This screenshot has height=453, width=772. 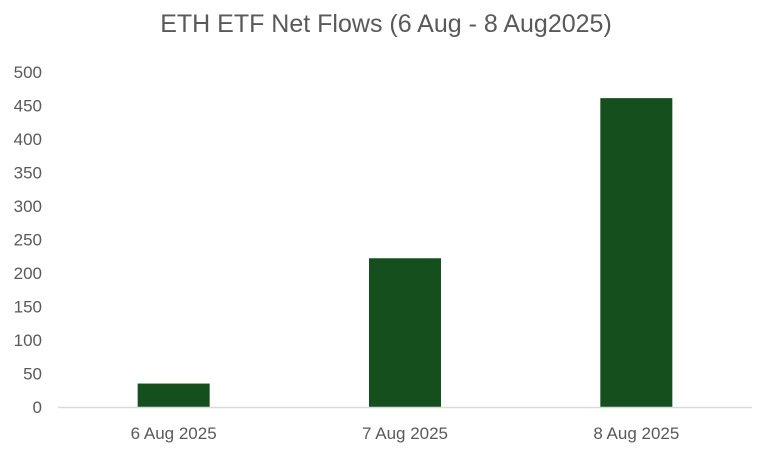 What do you see at coordinates (386, 24) in the screenshot?
I see `chart-title: ETH ETF Net Flows (6 Aug - 8 Aug2025)` at bounding box center [386, 24].